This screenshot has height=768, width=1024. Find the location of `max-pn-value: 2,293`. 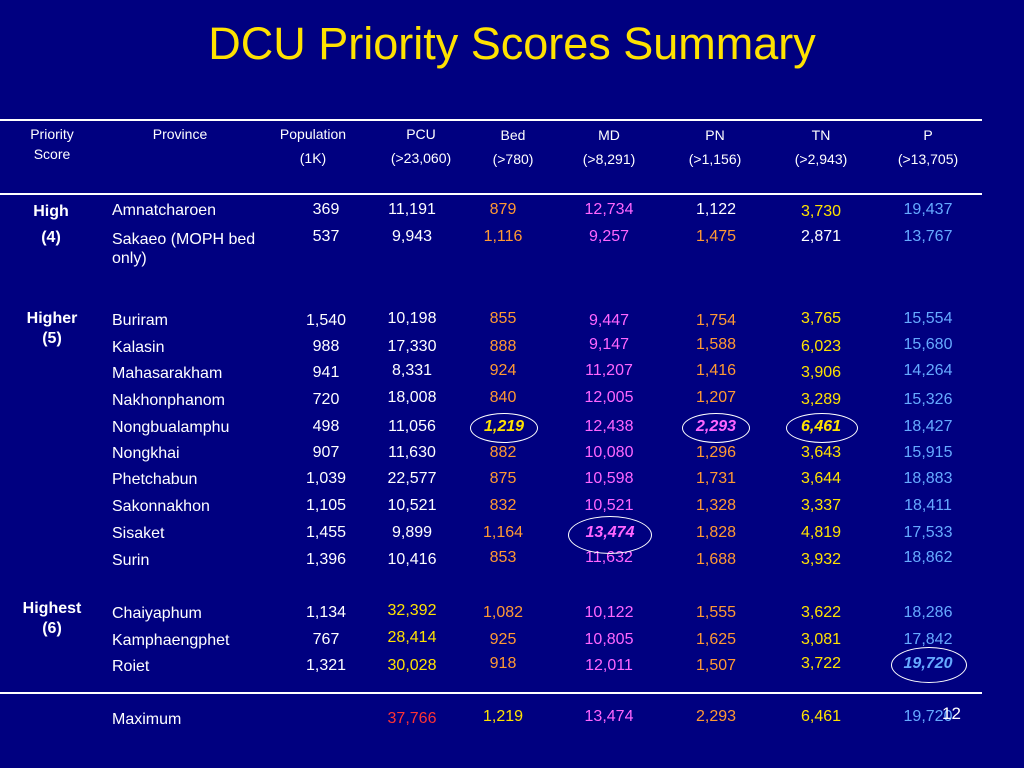

max-pn-value: 2,293 is located at coordinates (716, 716).